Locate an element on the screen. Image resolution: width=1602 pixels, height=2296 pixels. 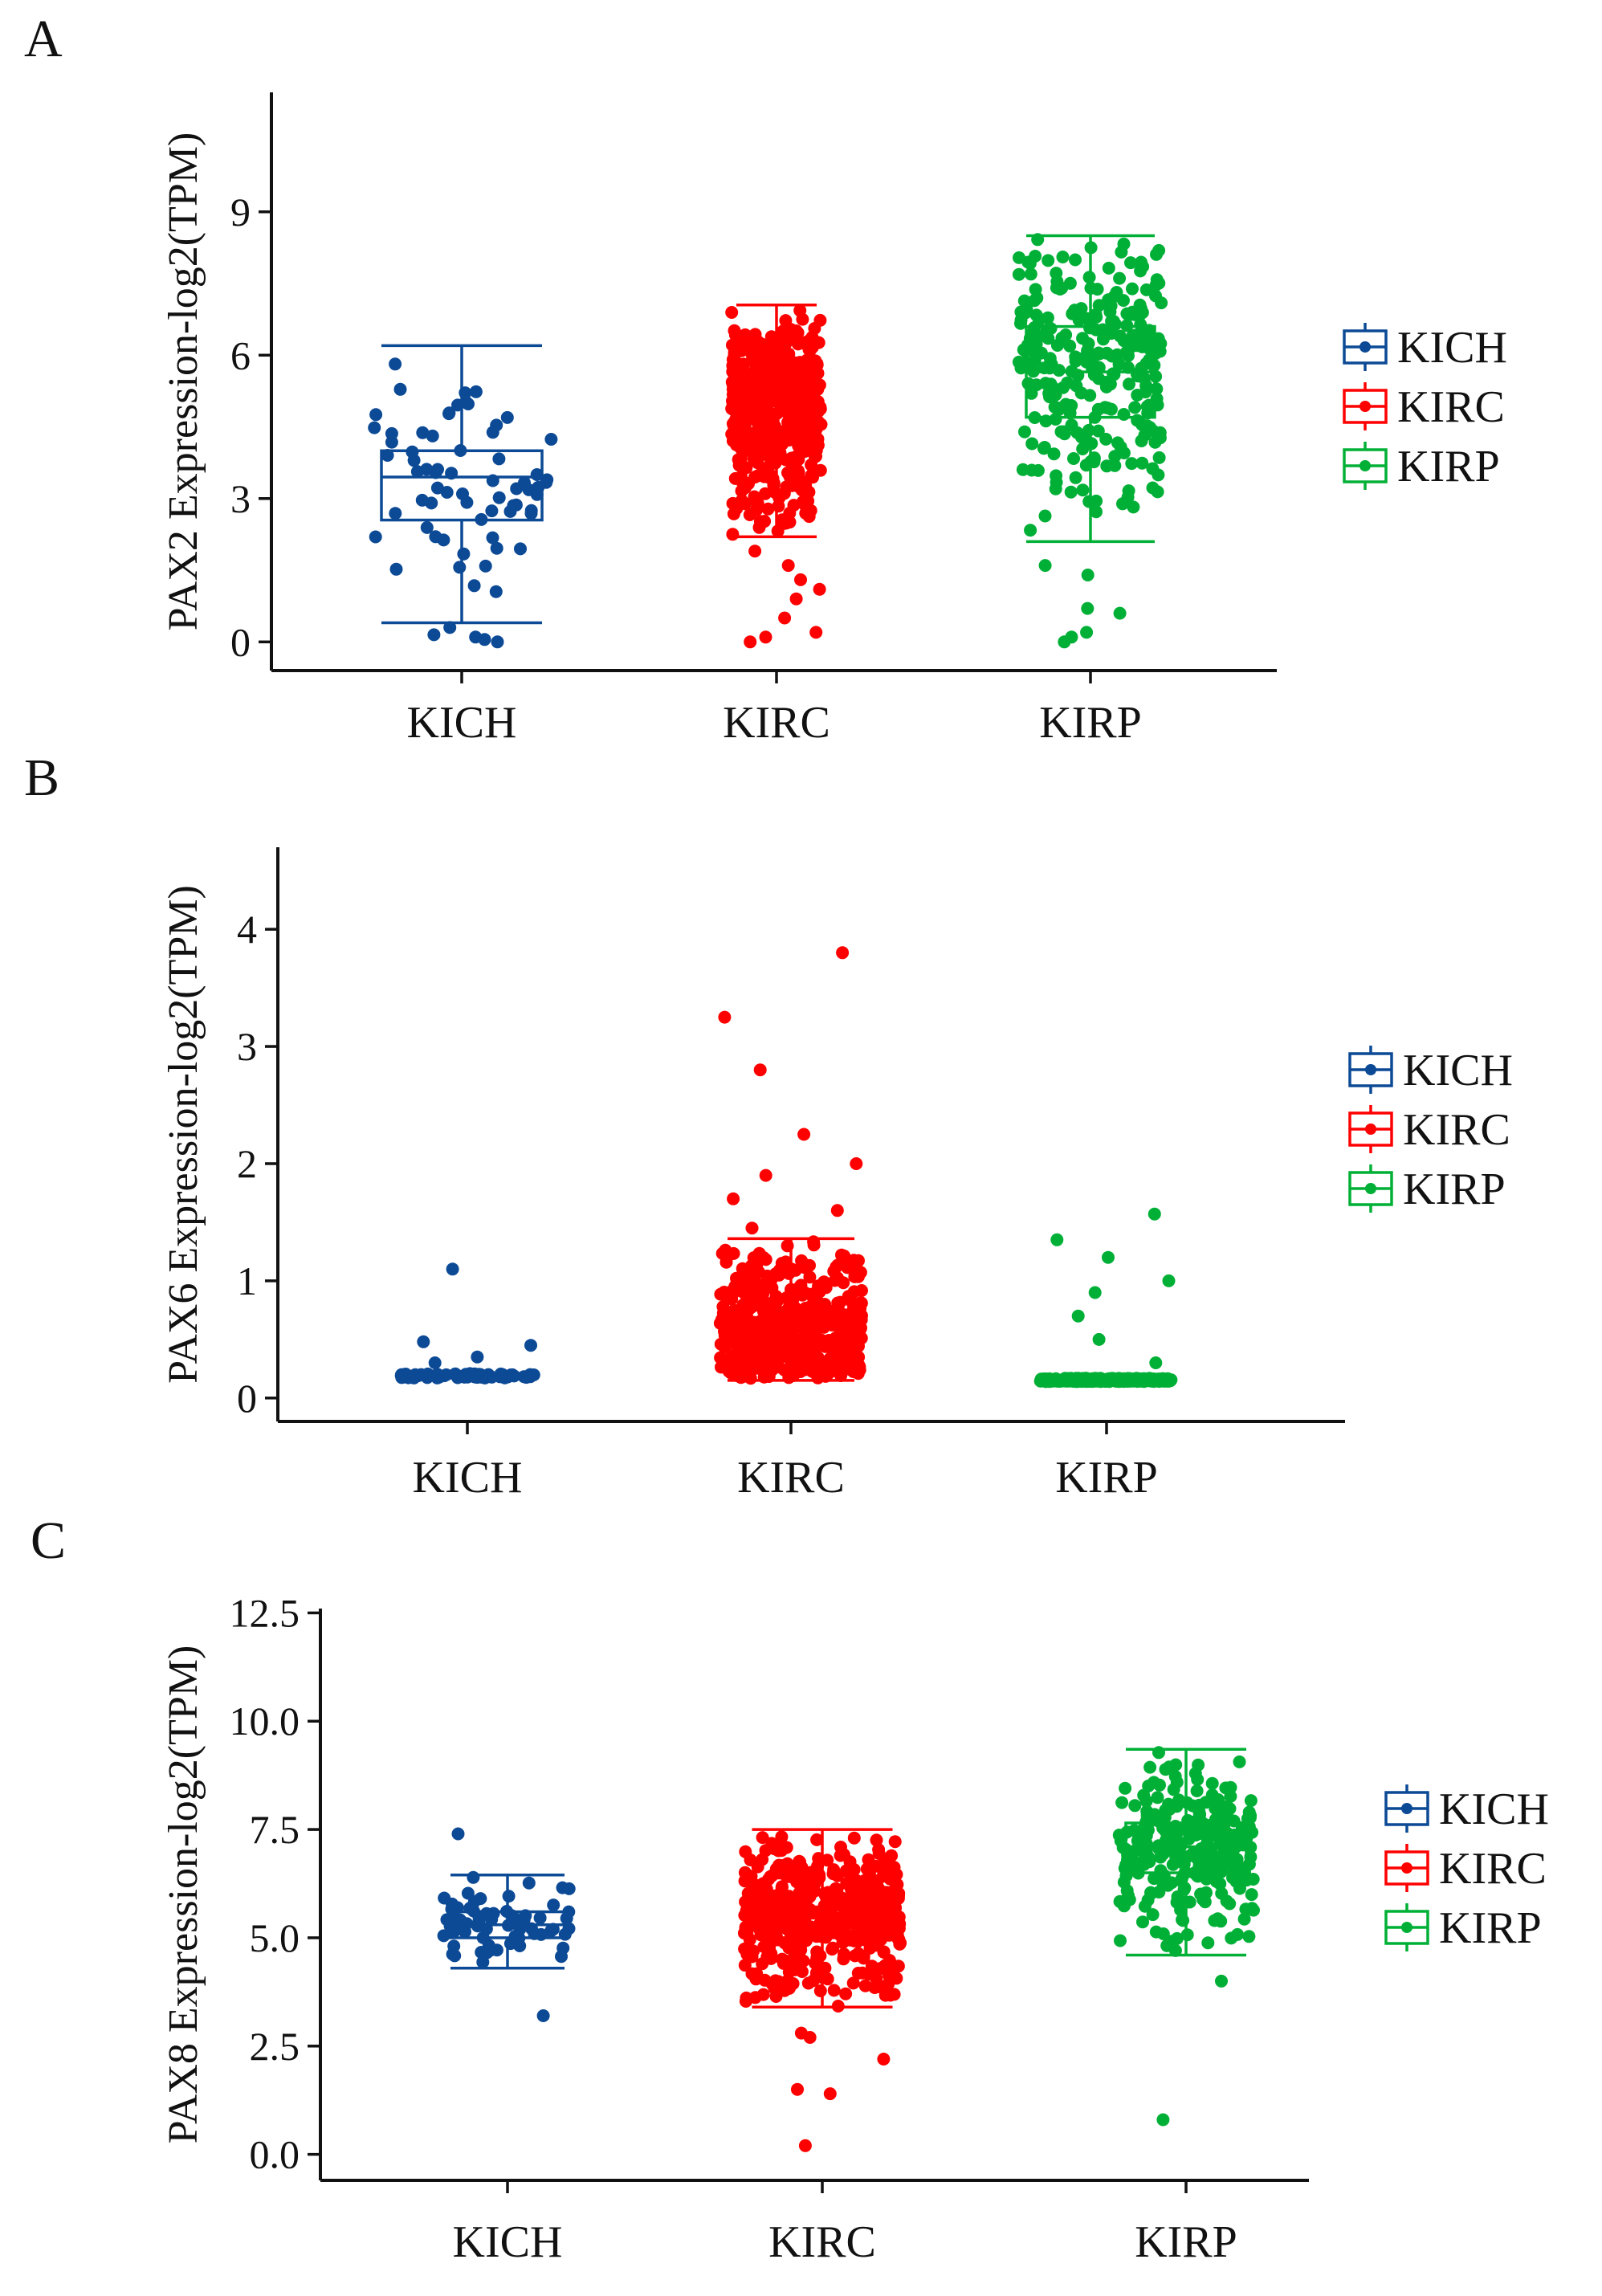
x-tick-label: KIRC is located at coordinates (822, 2242).